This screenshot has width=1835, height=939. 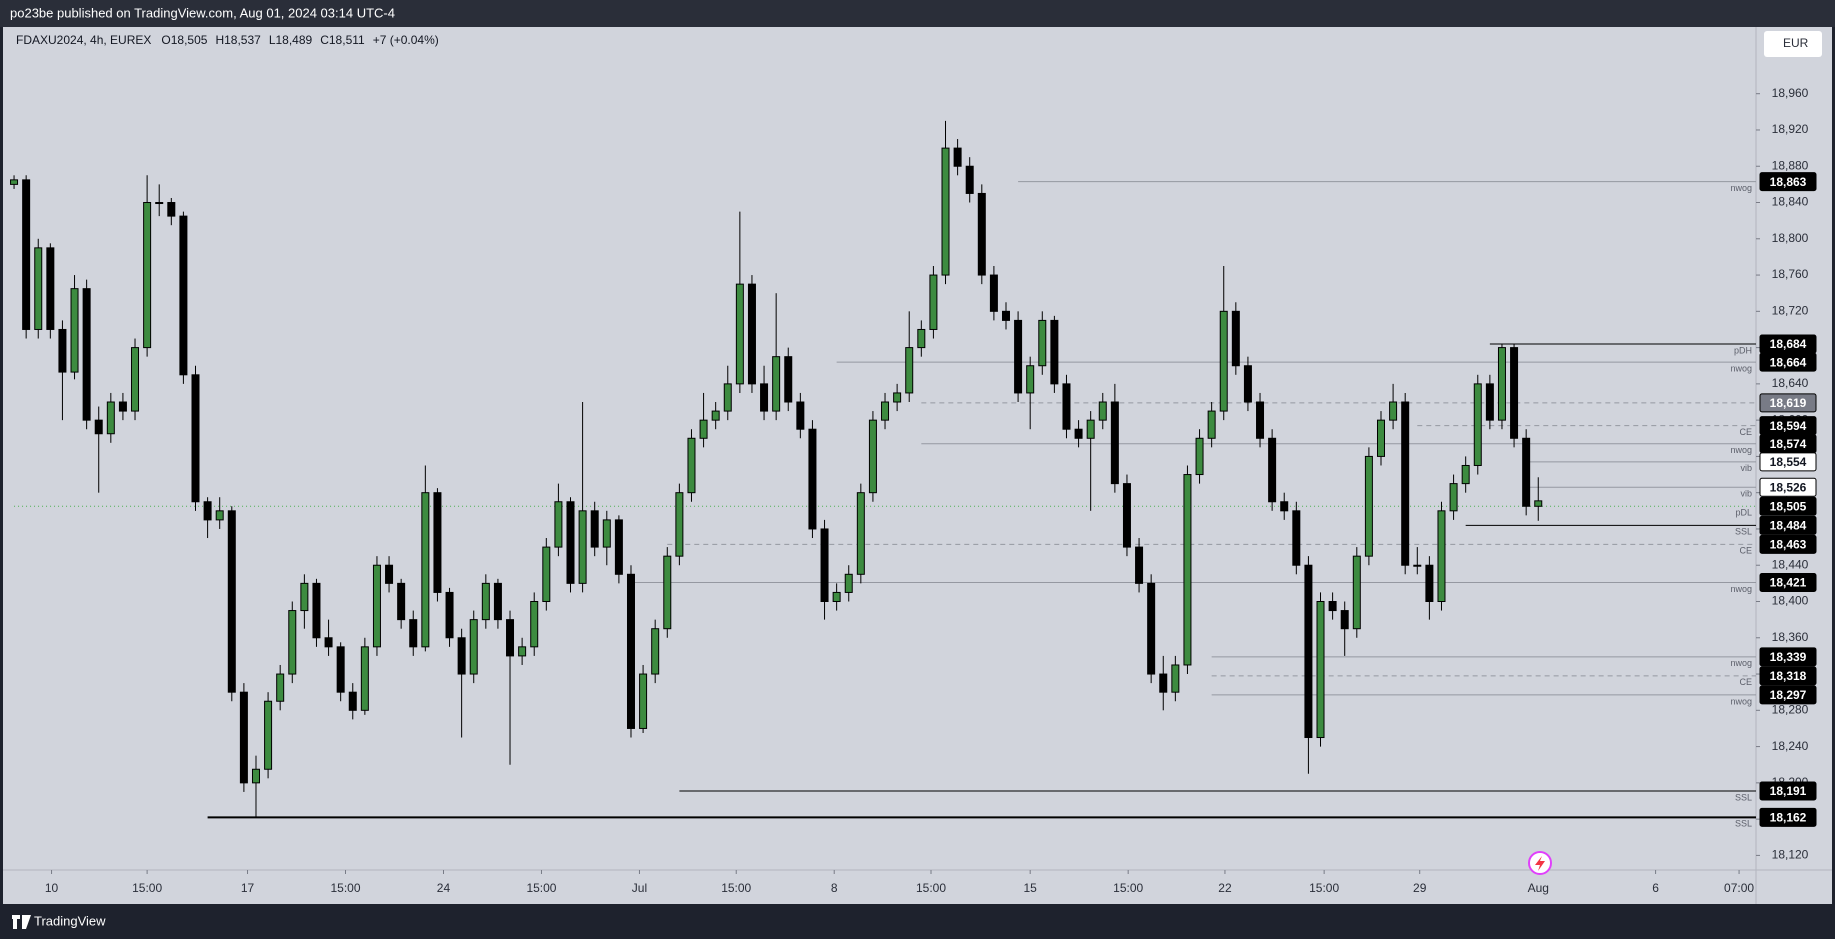 I want to click on price-box-label: 18,619, so click(x=1788, y=403).